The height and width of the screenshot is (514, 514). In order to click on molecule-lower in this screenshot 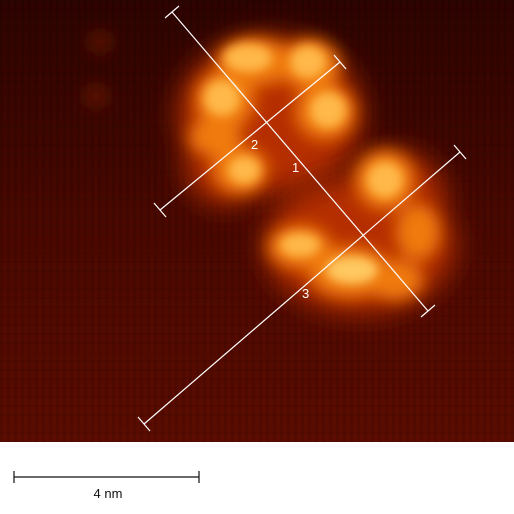, I will do `click(360, 231)`.